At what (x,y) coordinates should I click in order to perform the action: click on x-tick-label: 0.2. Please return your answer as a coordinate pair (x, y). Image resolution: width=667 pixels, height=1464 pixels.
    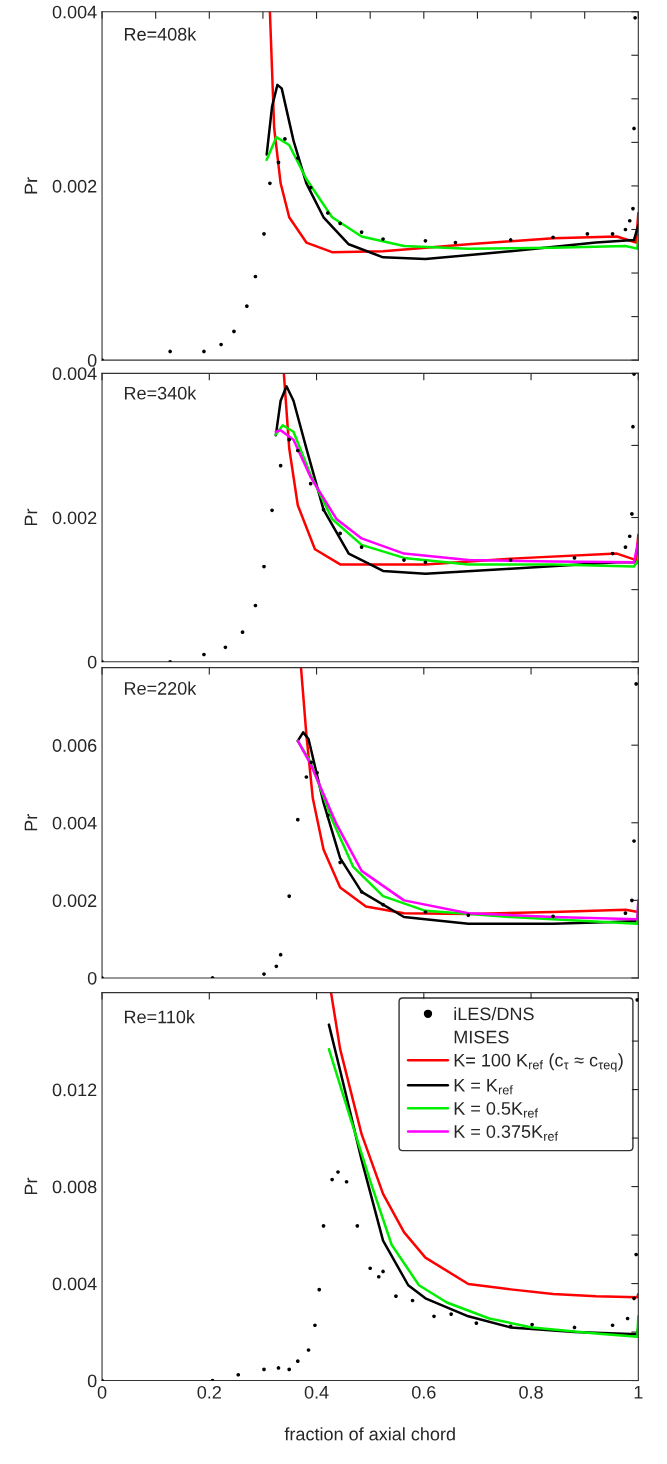
    Looking at the image, I should click on (209, 1392).